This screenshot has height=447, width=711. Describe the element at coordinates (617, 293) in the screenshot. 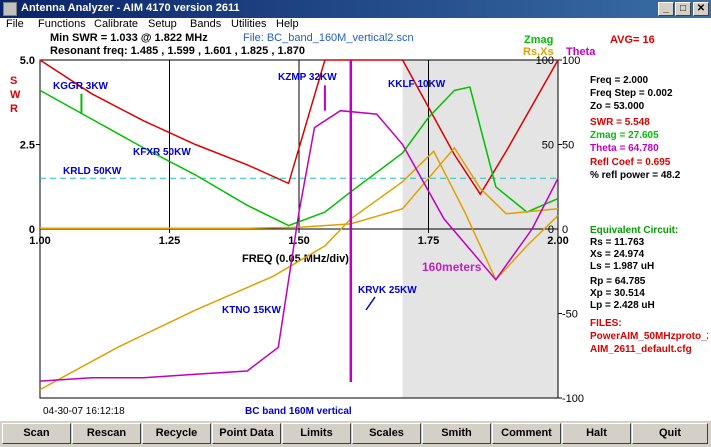

I see `xp-reading: Xp = 30.514` at that location.